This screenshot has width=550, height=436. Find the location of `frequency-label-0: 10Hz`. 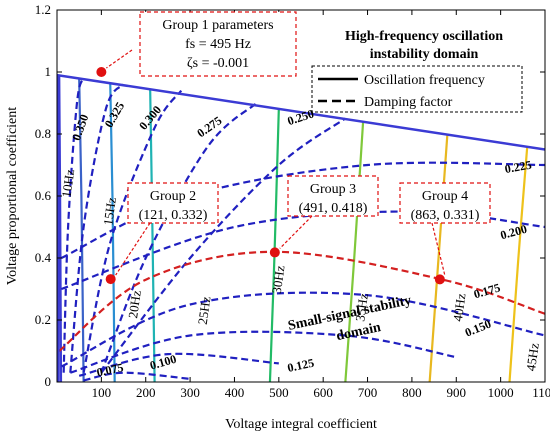

frequency-label-0: 10Hz is located at coordinates (68, 183).